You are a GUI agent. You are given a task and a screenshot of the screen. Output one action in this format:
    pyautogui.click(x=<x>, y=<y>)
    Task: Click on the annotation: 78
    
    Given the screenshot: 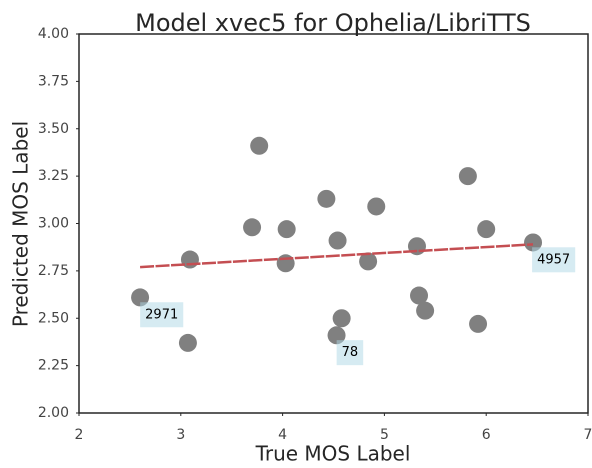 What is the action you would take?
    pyautogui.click(x=350, y=352)
    